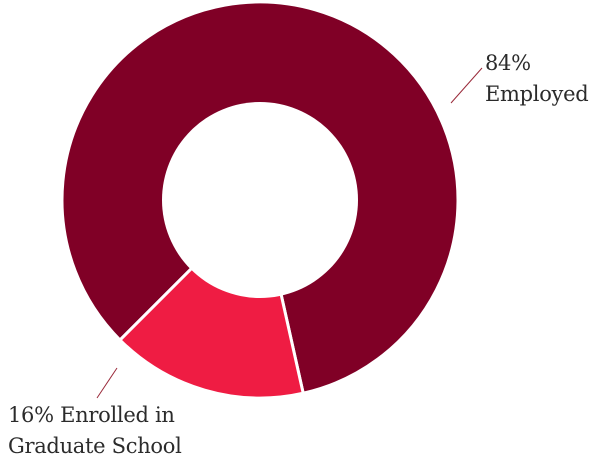 This screenshot has width=611, height=466. What do you see at coordinates (95, 430) in the screenshot?
I see `label-enrolled: 16% Enrolled in Graduate School` at bounding box center [95, 430].